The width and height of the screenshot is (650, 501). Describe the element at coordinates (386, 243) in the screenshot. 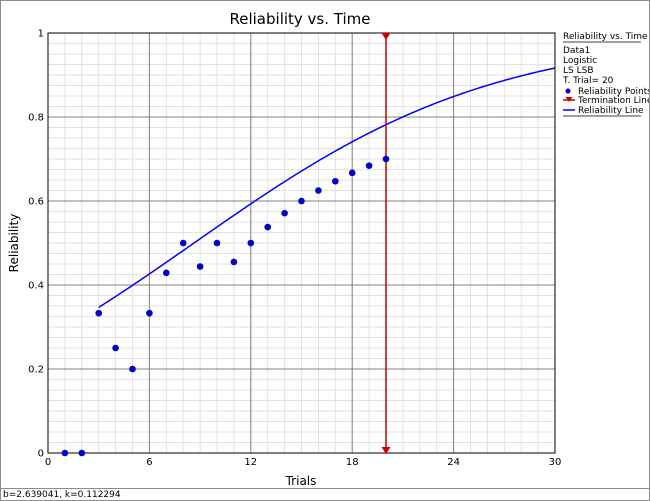

I see `termination-line-layer` at that location.